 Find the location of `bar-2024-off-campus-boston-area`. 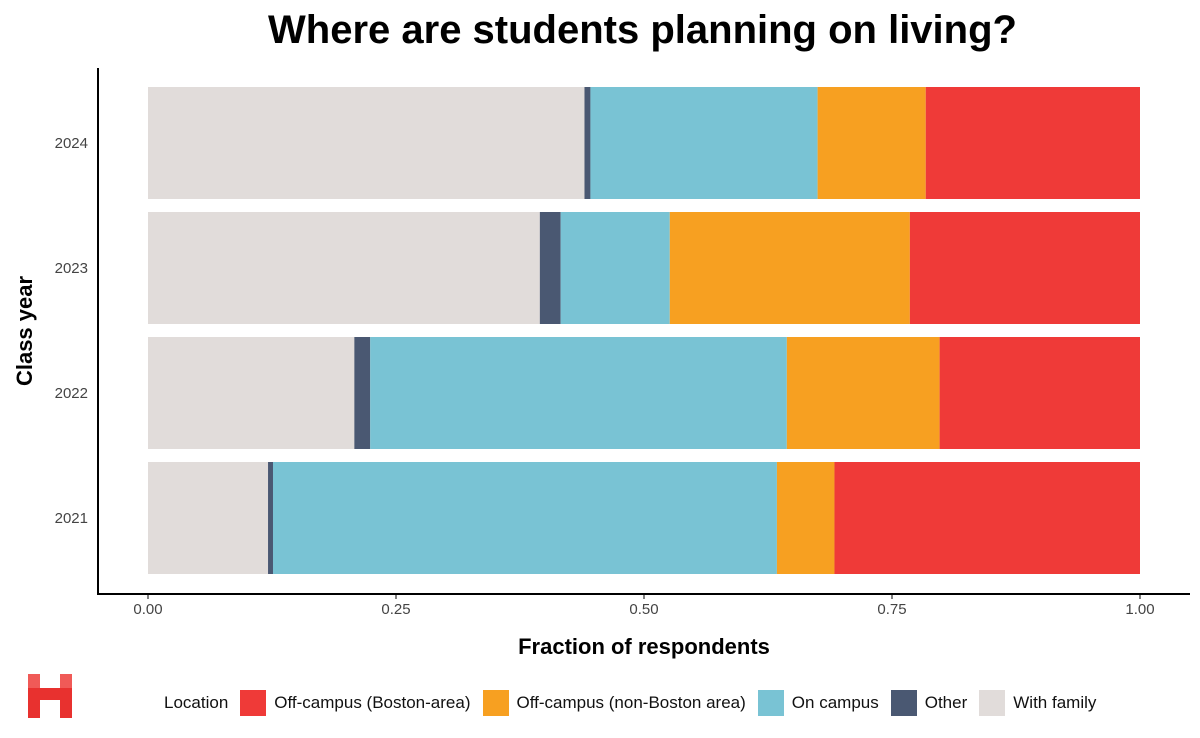

bar-2024-off-campus-boston-area is located at coordinates (1032, 143).